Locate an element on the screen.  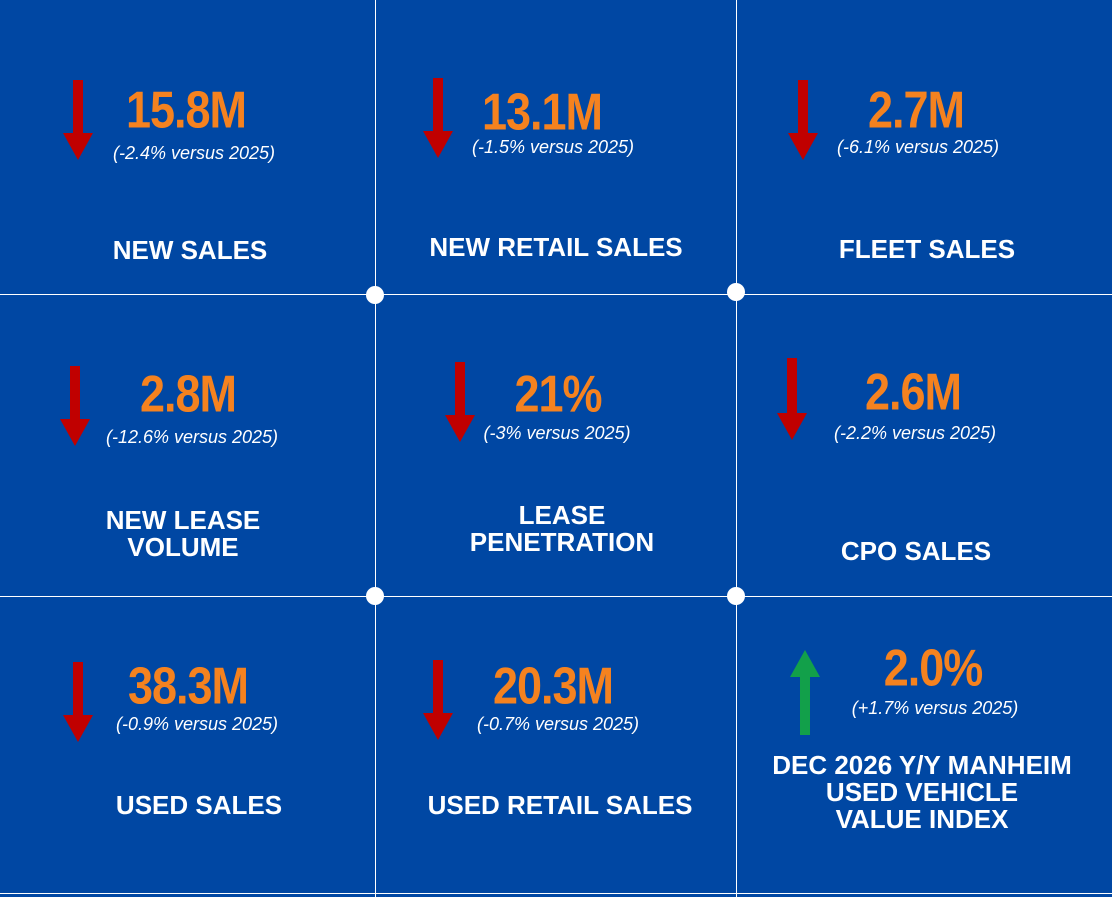
kpi-change: (-0.9% versus 2025) is located at coordinates (197, 724).